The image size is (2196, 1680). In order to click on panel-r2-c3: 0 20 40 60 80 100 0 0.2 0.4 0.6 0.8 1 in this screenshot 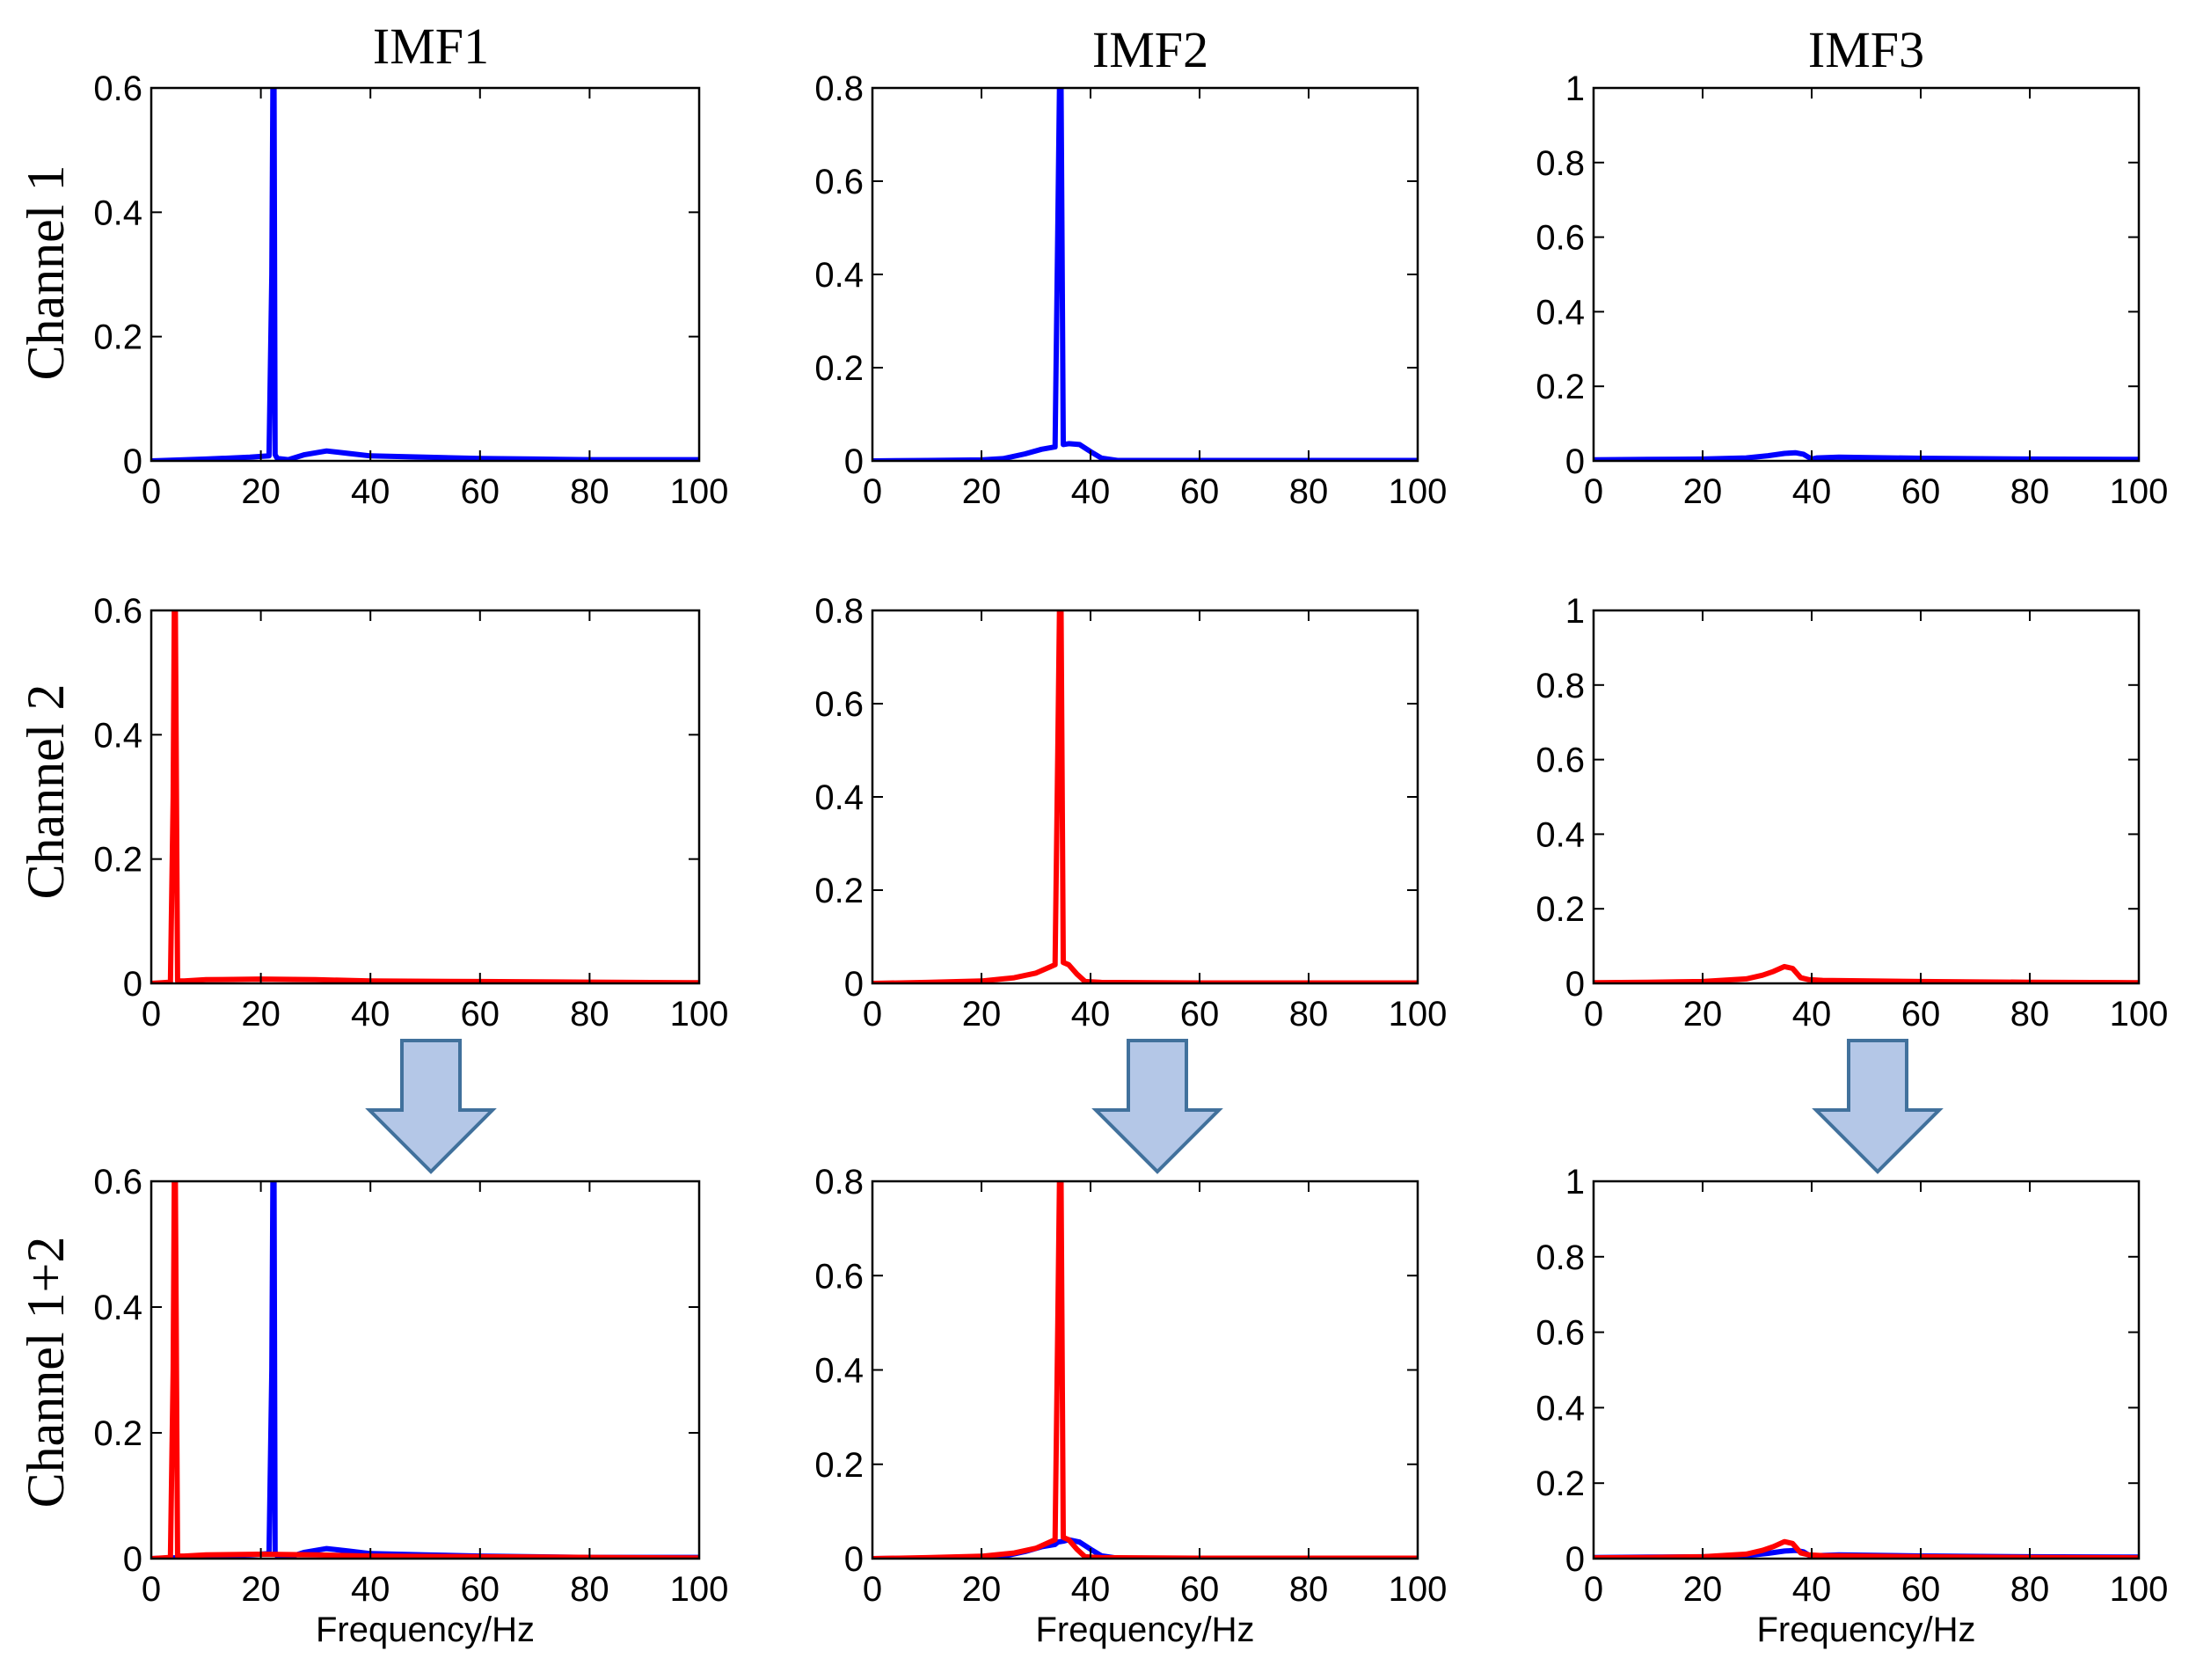, I will do `click(1852, 813)`.